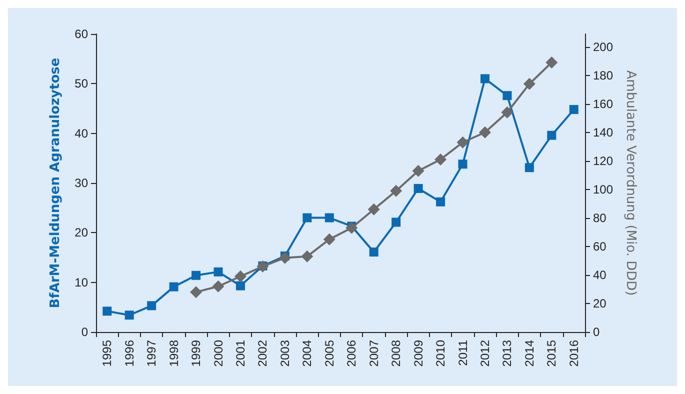 This screenshot has height=394, width=685. I want to click on x-tick-label: 2009, so click(418, 353).